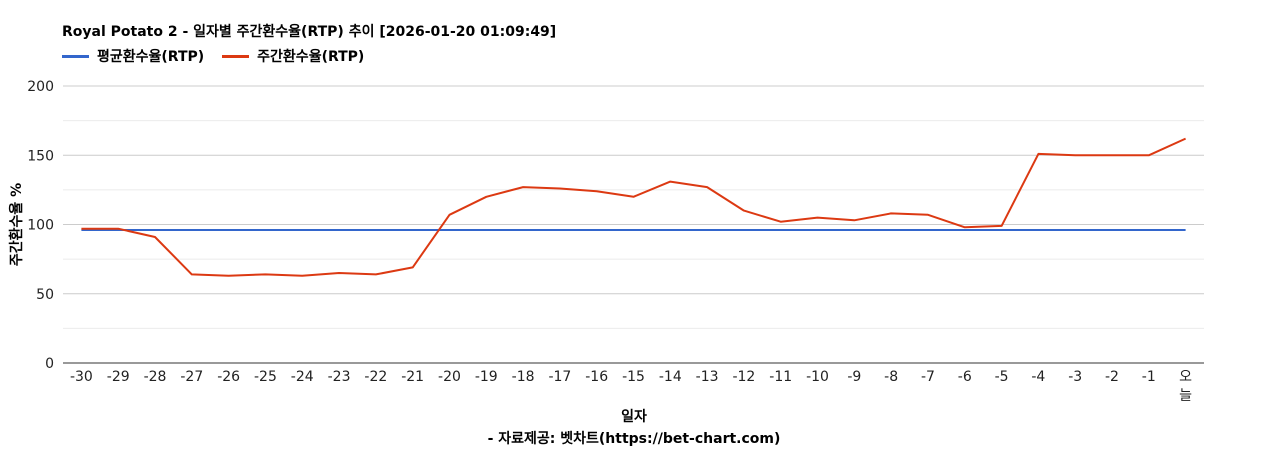  I want to click on x-tick-label: -29, so click(118, 377).